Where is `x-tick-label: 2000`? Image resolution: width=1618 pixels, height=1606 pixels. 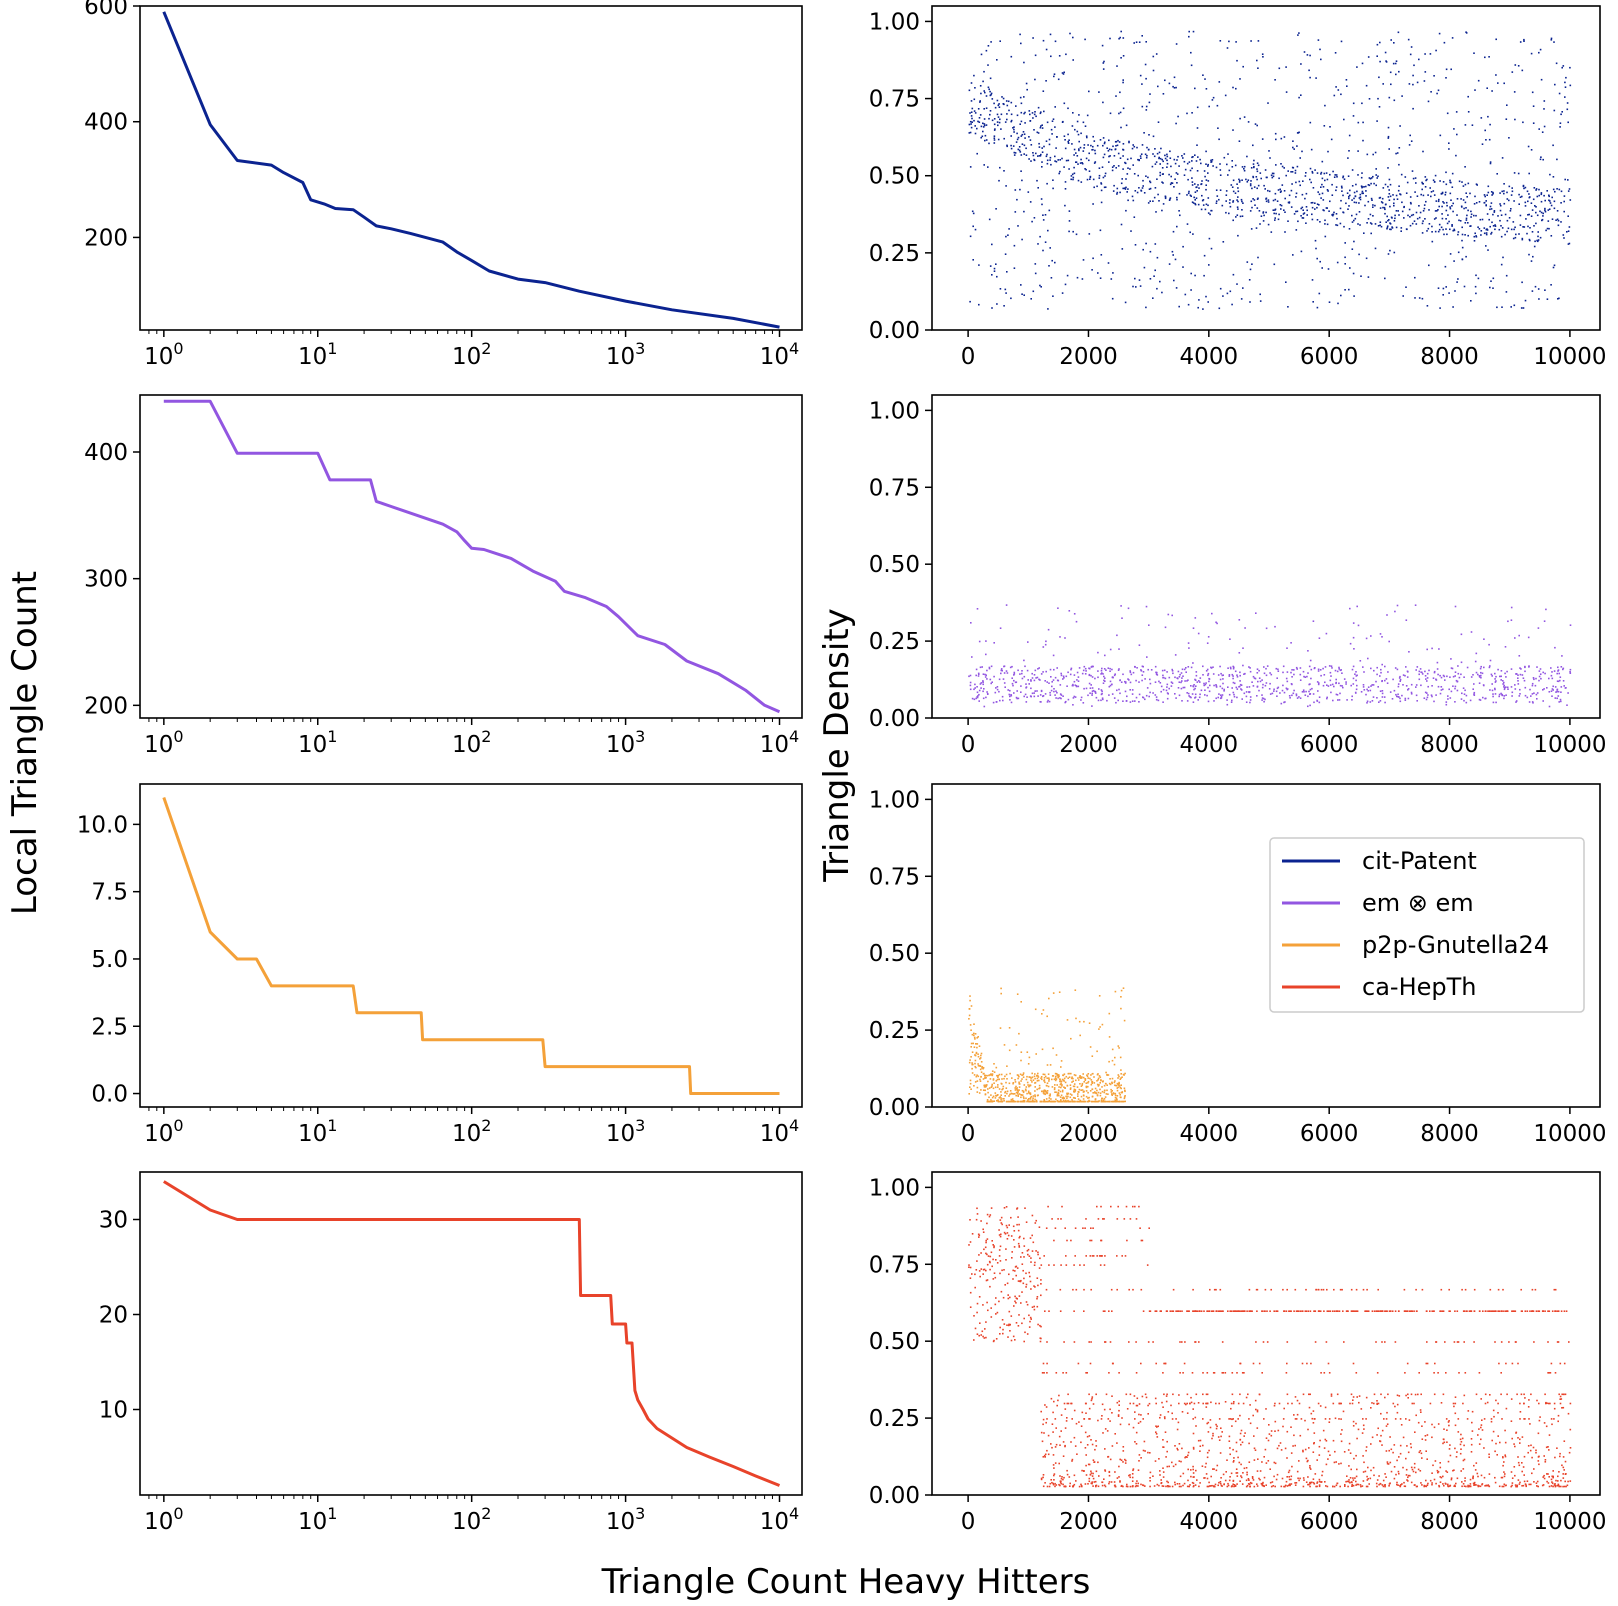 x-tick-label: 2000 is located at coordinates (1088, 745).